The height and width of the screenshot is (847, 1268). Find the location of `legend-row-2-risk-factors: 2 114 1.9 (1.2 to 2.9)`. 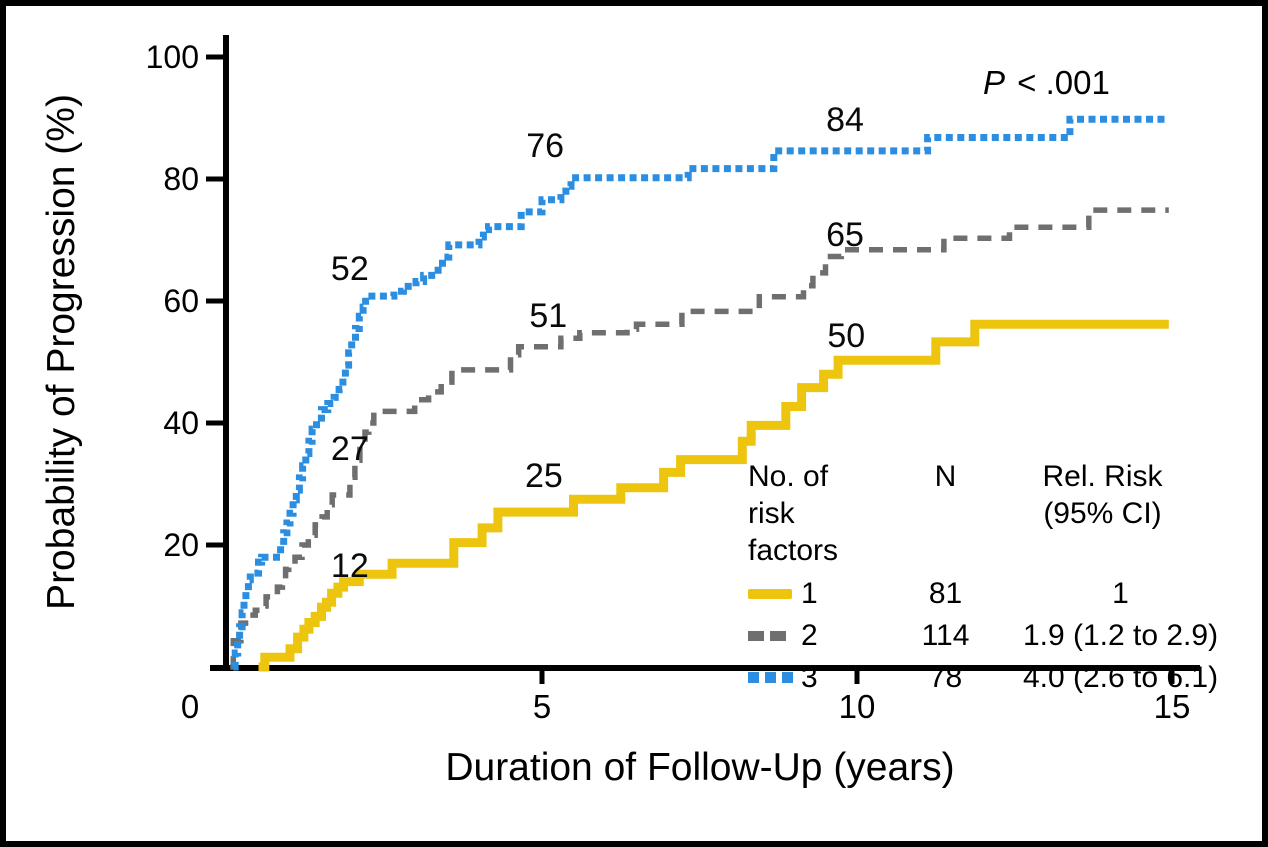

legend-row-2-risk-factors: 2 114 1.9 (1.2 to 2.9) is located at coordinates (993, 636).